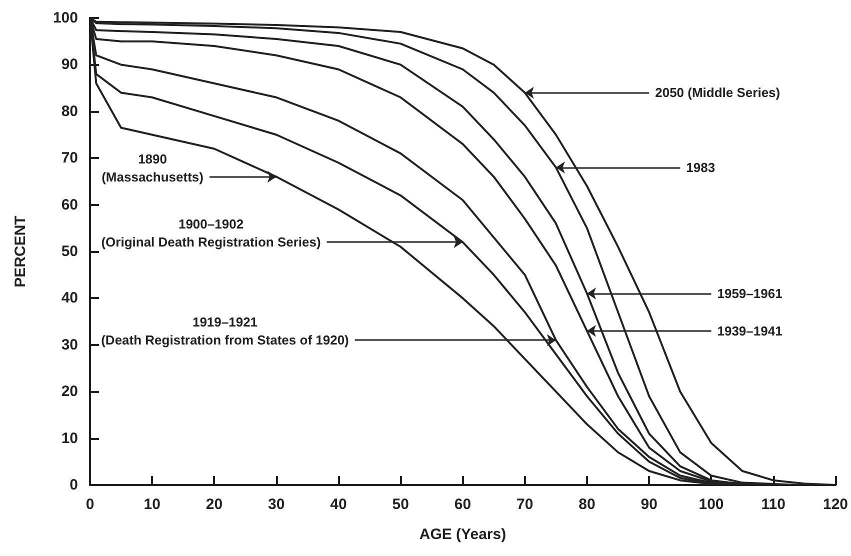 The height and width of the screenshot is (556, 851). I want to click on x-tick-label: 30, so click(276, 504).